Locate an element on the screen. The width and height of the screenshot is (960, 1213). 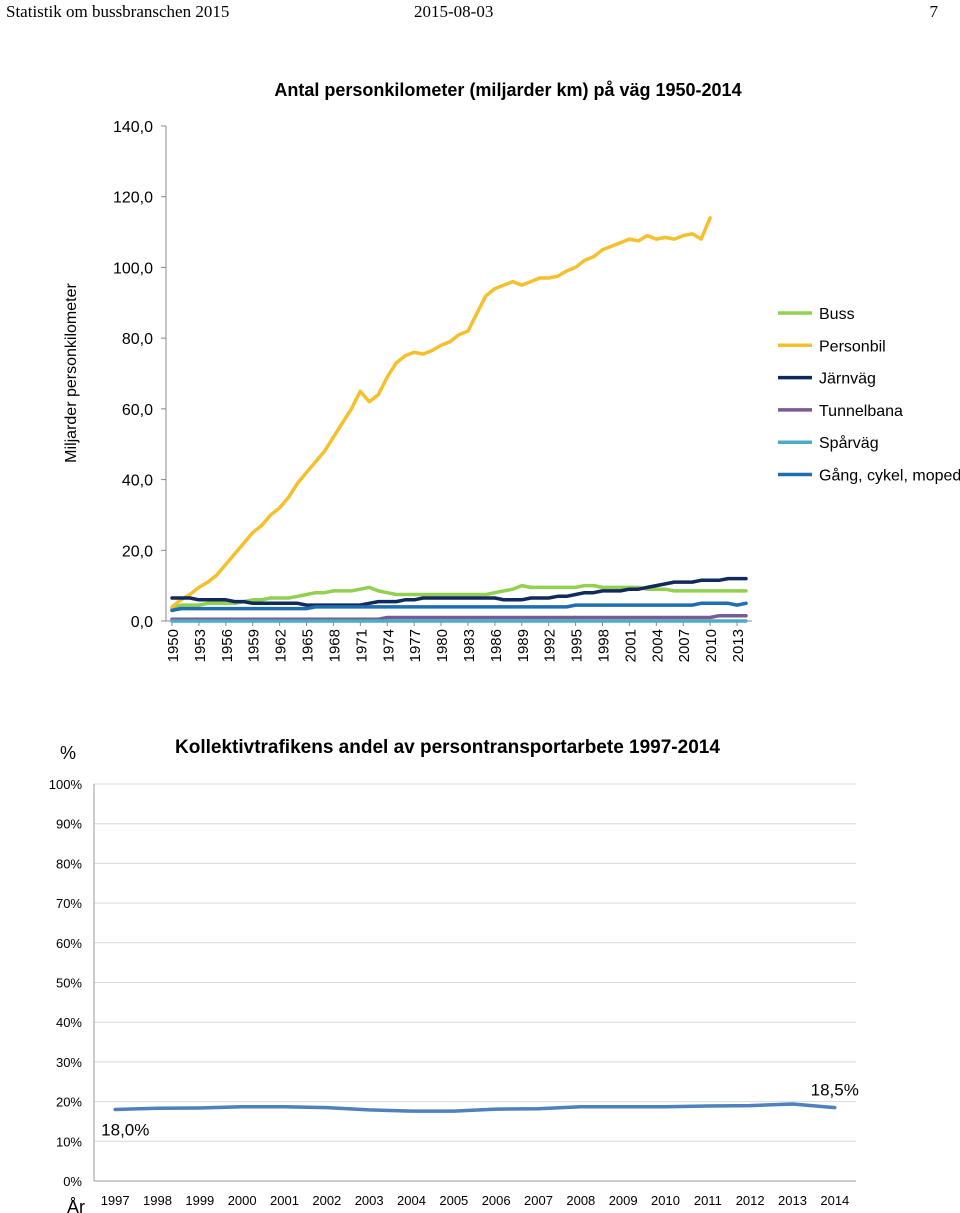
legend-label-g-ng-cykel-moped: Gång, cykel, moped is located at coordinates (889, 476).